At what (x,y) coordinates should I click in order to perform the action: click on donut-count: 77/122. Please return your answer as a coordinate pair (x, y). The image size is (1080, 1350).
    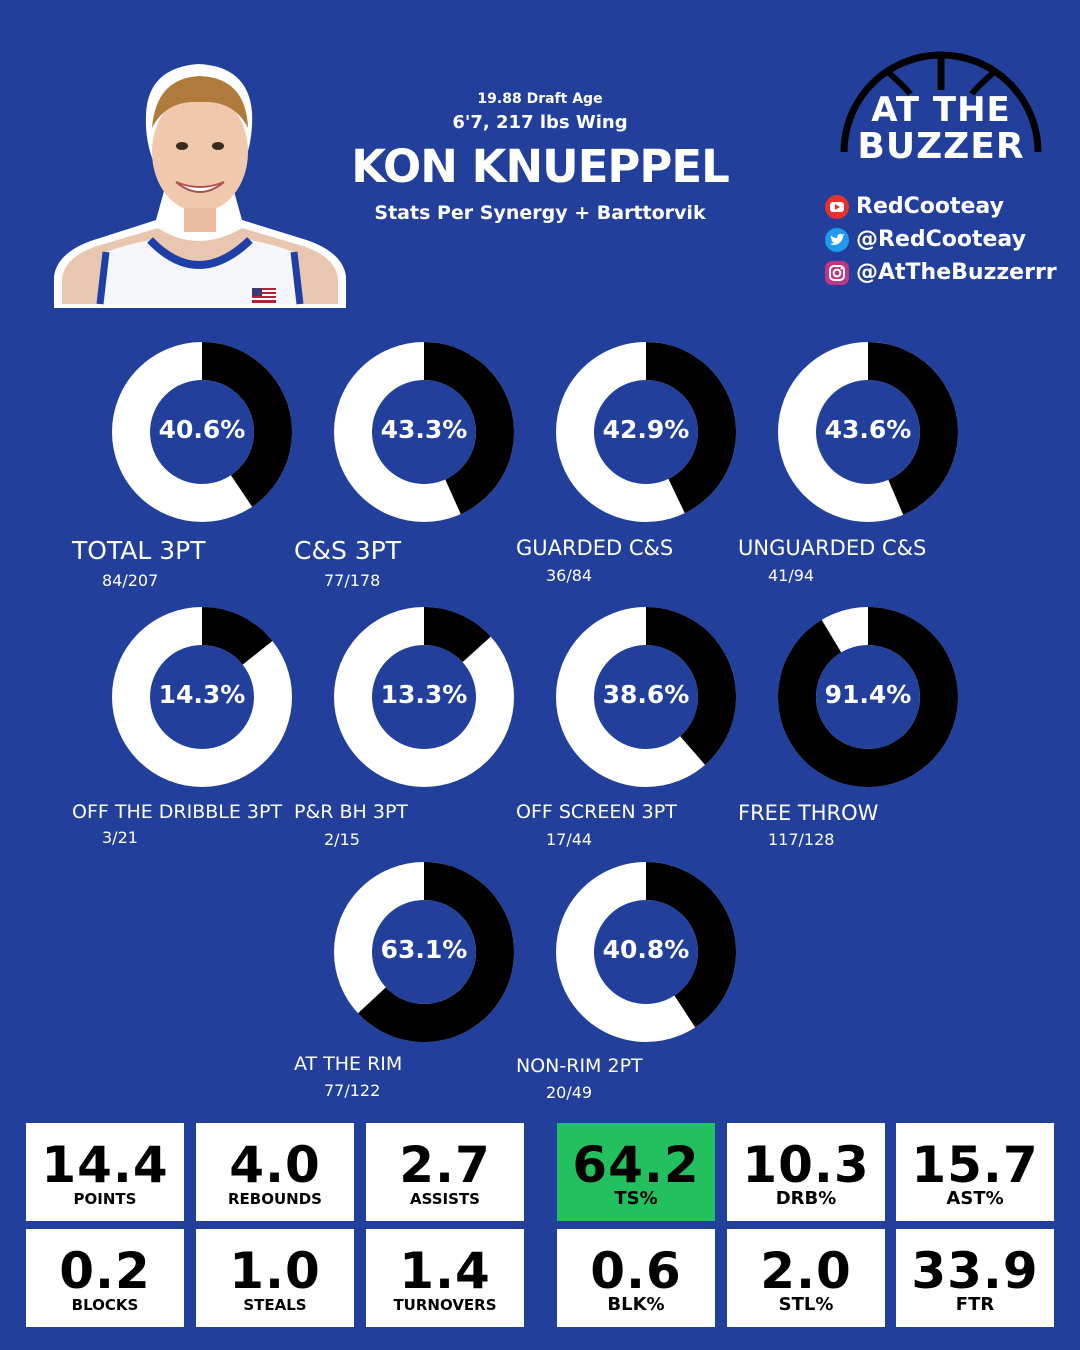
    Looking at the image, I should click on (352, 1090).